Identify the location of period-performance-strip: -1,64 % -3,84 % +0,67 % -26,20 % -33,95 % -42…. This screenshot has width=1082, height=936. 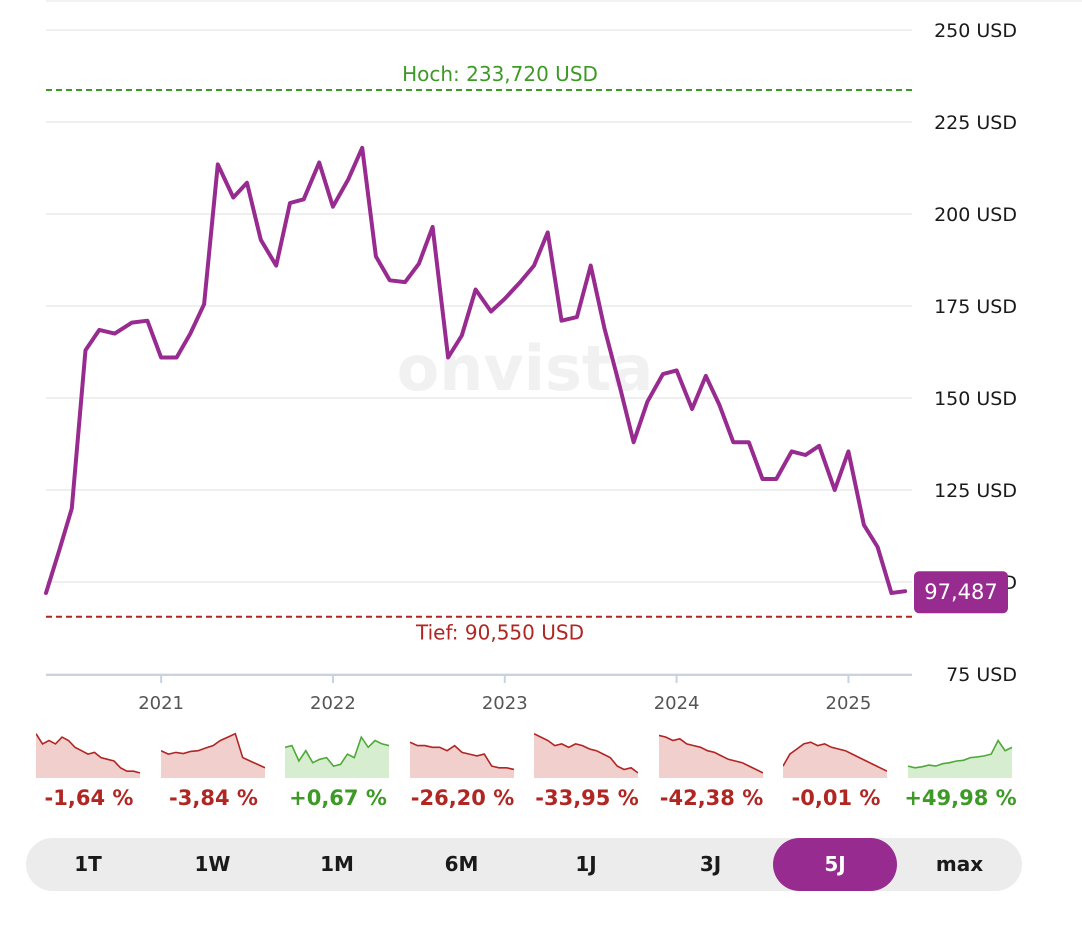
(524, 773).